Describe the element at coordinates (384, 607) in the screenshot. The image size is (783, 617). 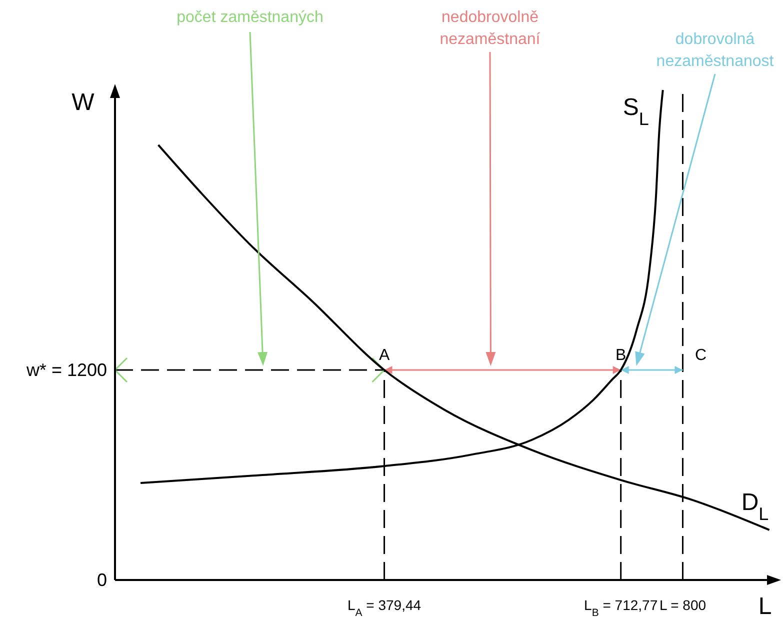
I see `x-tick-label: L$_{A}$ = 379,44` at that location.